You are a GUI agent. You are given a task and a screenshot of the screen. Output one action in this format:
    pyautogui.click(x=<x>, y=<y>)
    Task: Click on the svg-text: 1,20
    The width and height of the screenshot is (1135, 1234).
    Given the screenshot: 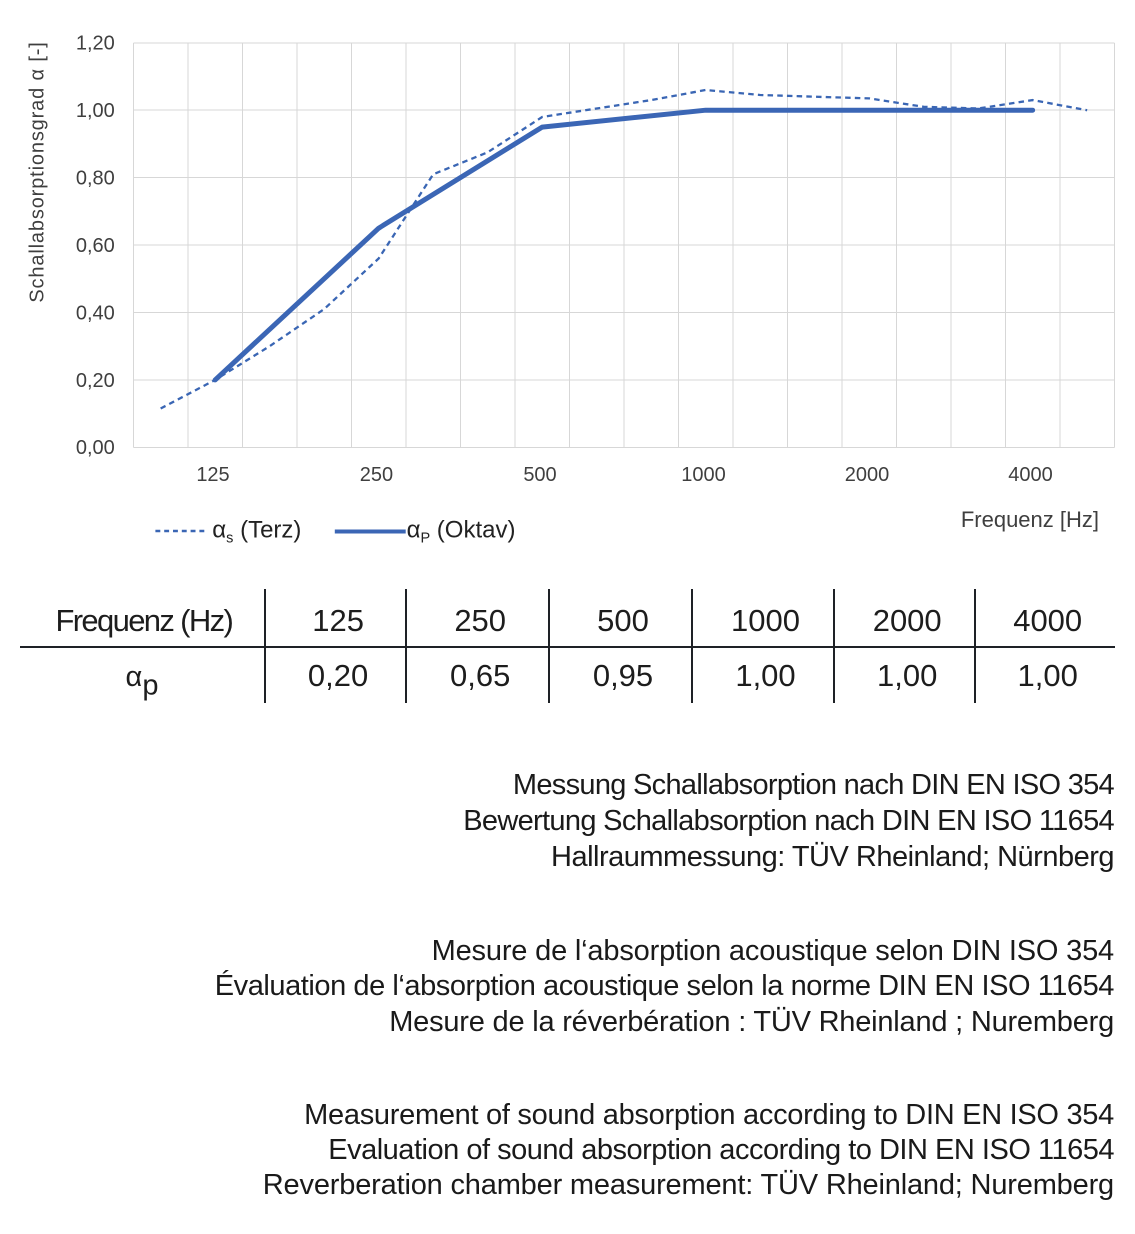 What is the action you would take?
    pyautogui.click(x=95, y=44)
    